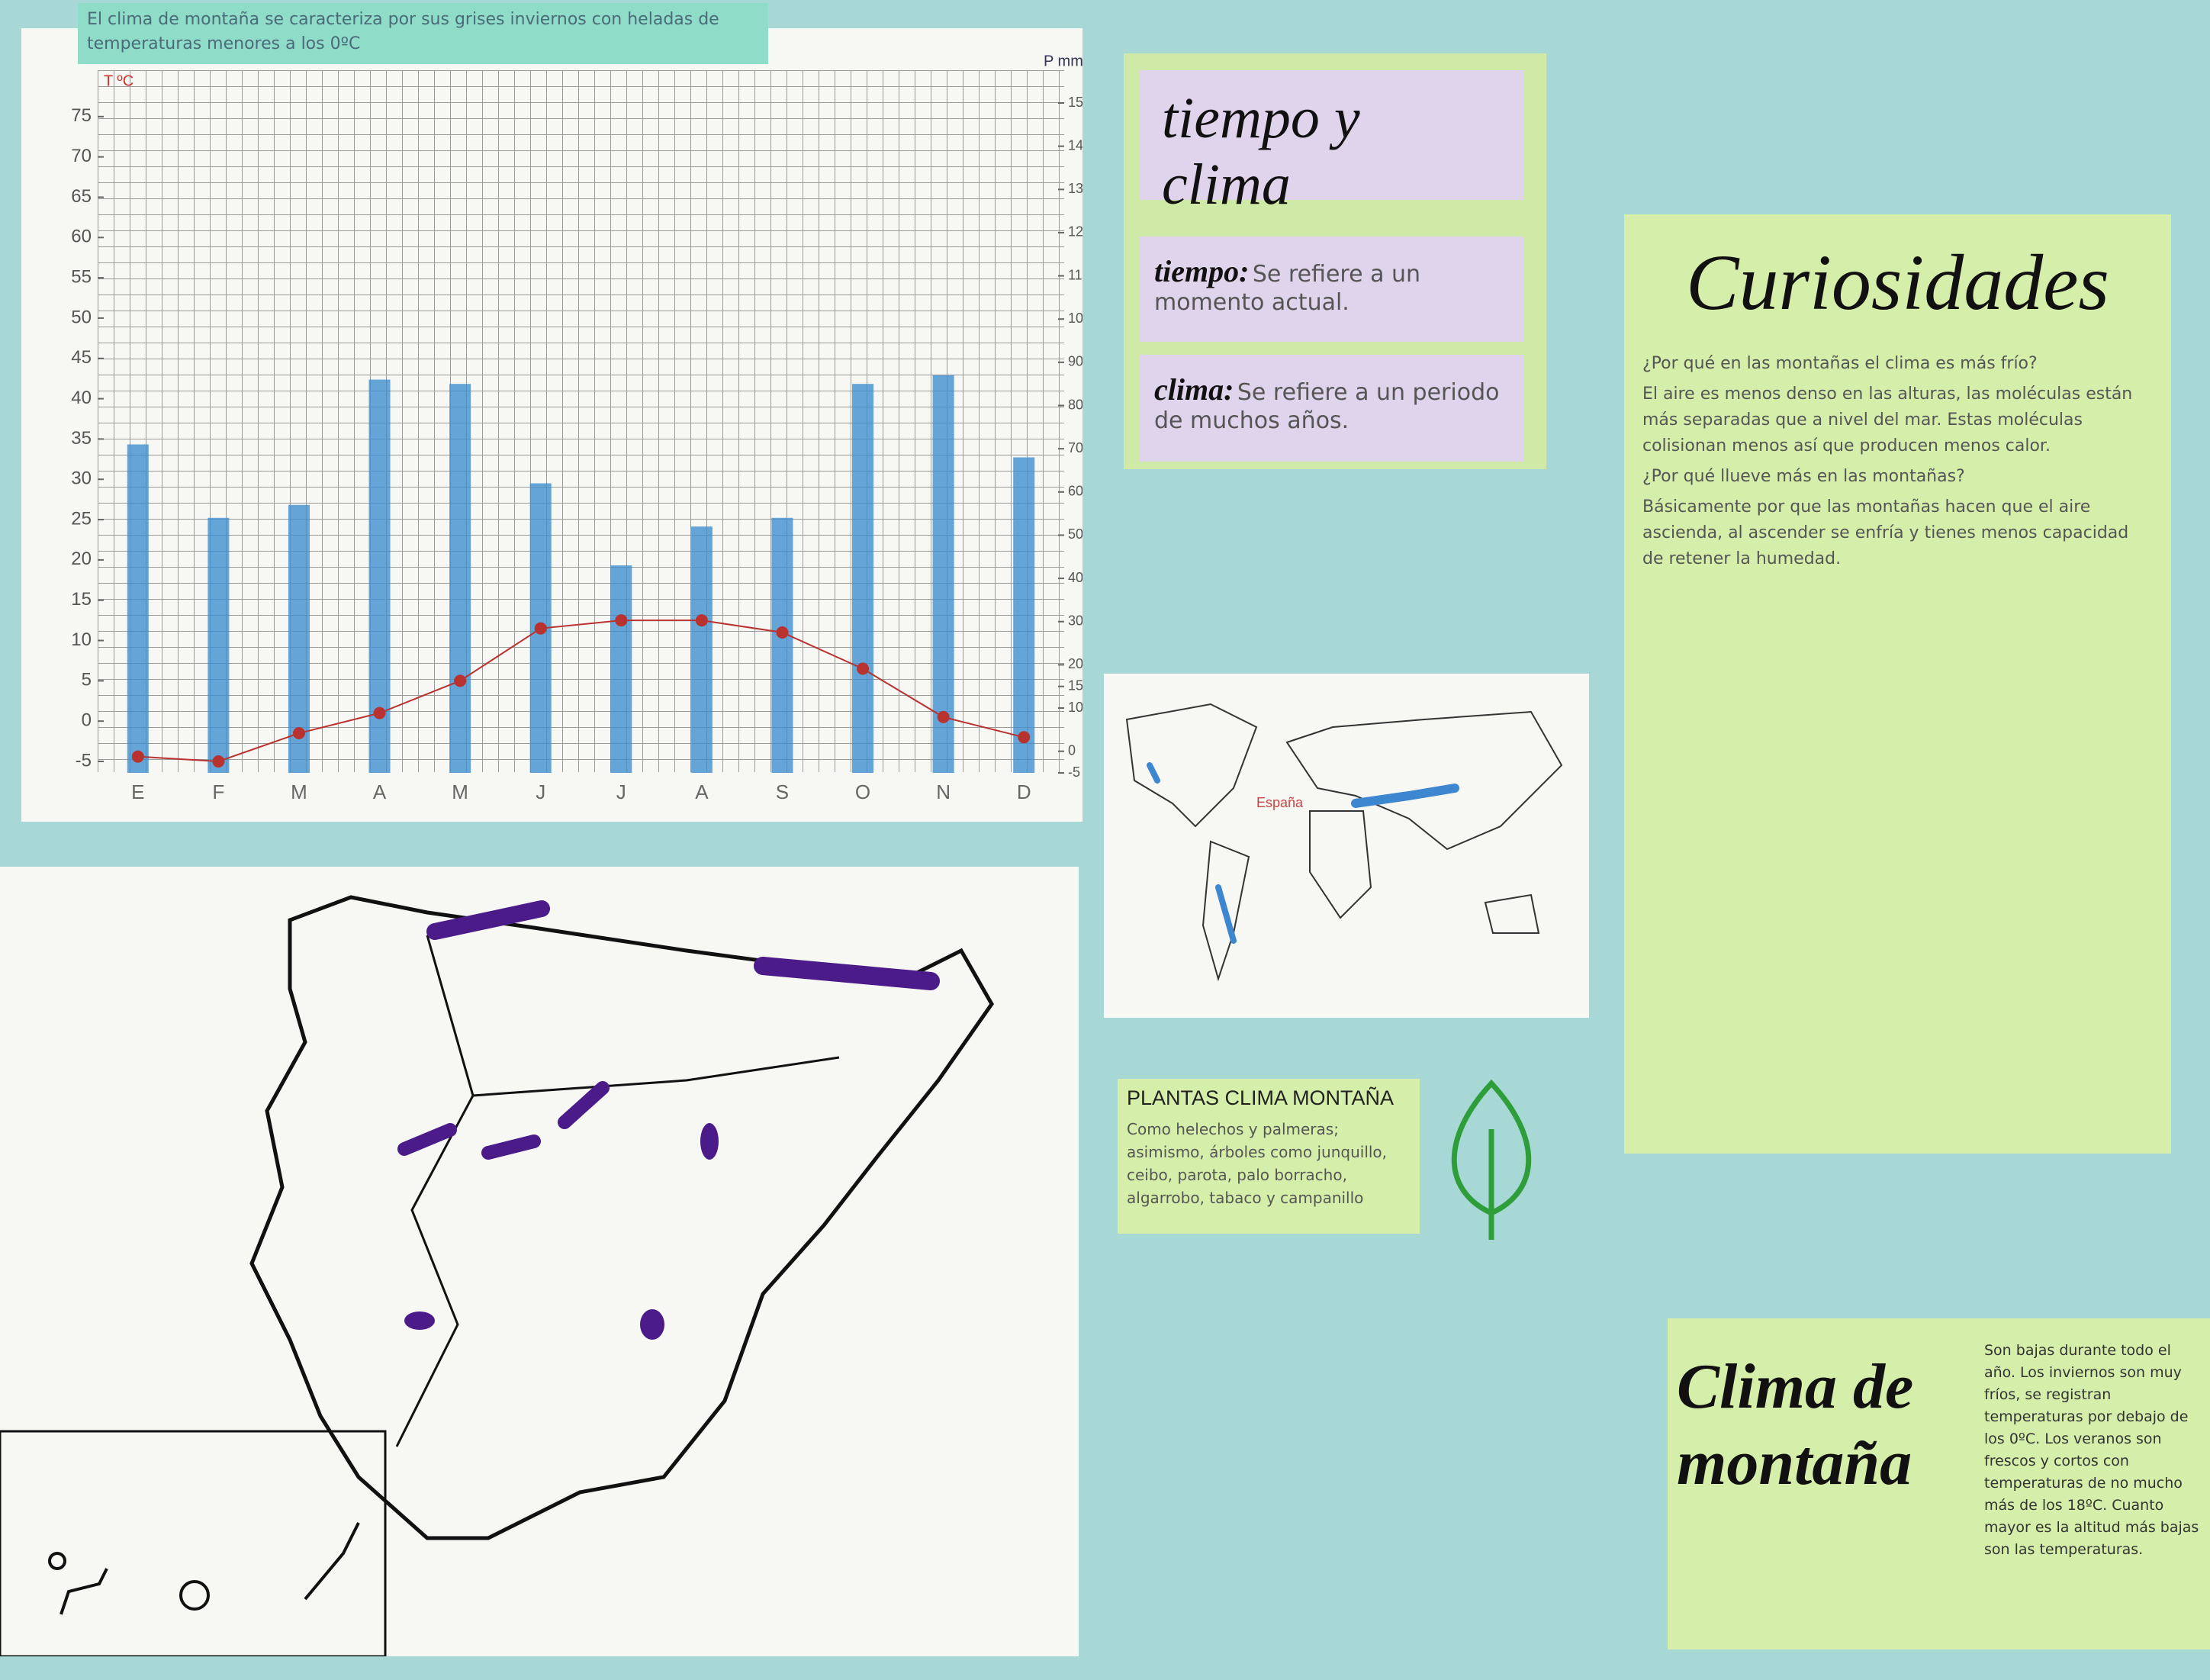 Image resolution: width=2210 pixels, height=1680 pixels. Describe the element at coordinates (1075, 189) in the screenshot. I see `y2-tick-label: 130` at that location.